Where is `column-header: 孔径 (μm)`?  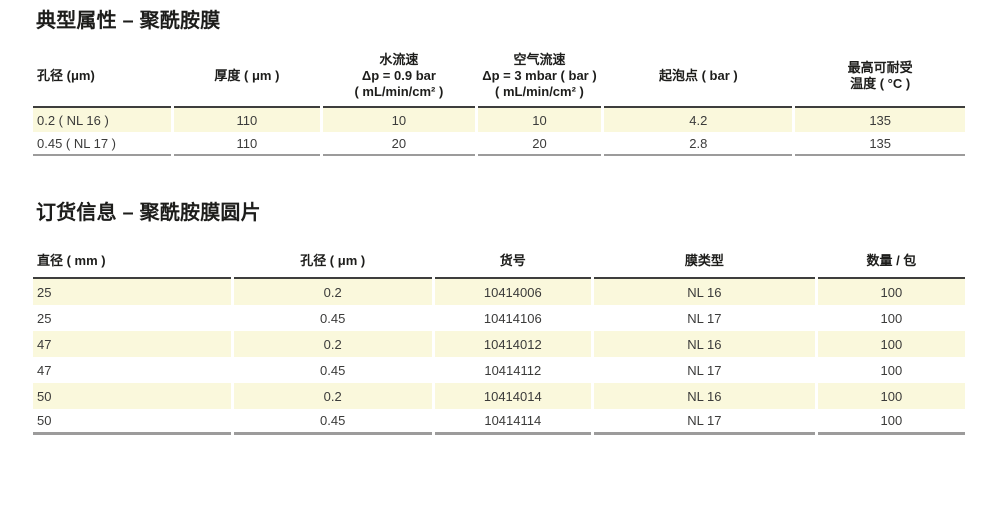
column-header: 孔径 (μm) is located at coordinates (102, 78).